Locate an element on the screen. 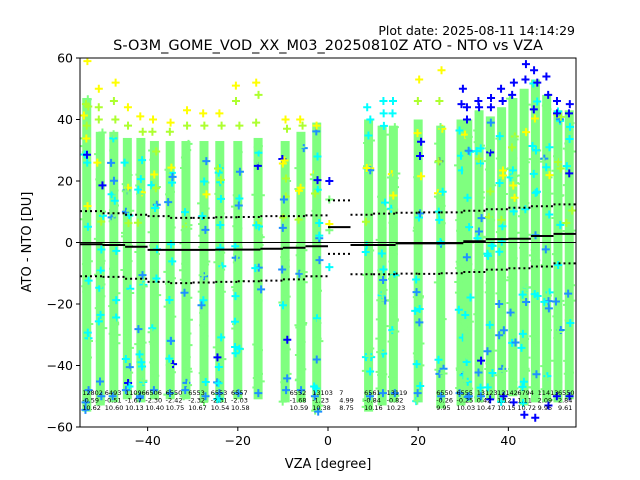  stat-label: -2.32 is located at coordinates (196, 401).